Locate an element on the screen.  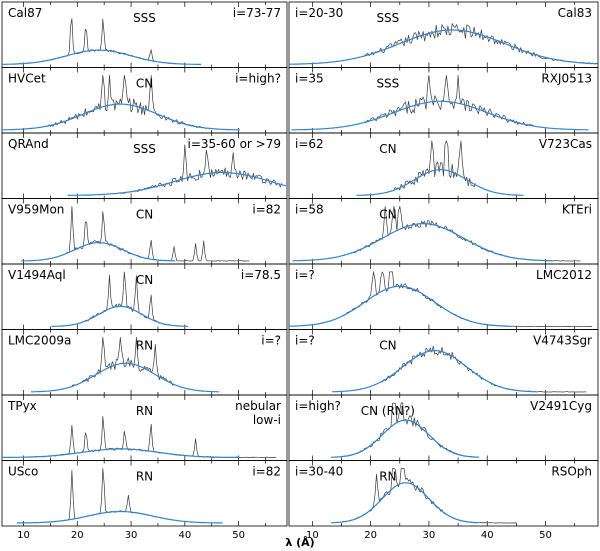
x-tick-label: 20 is located at coordinates (77, 535).